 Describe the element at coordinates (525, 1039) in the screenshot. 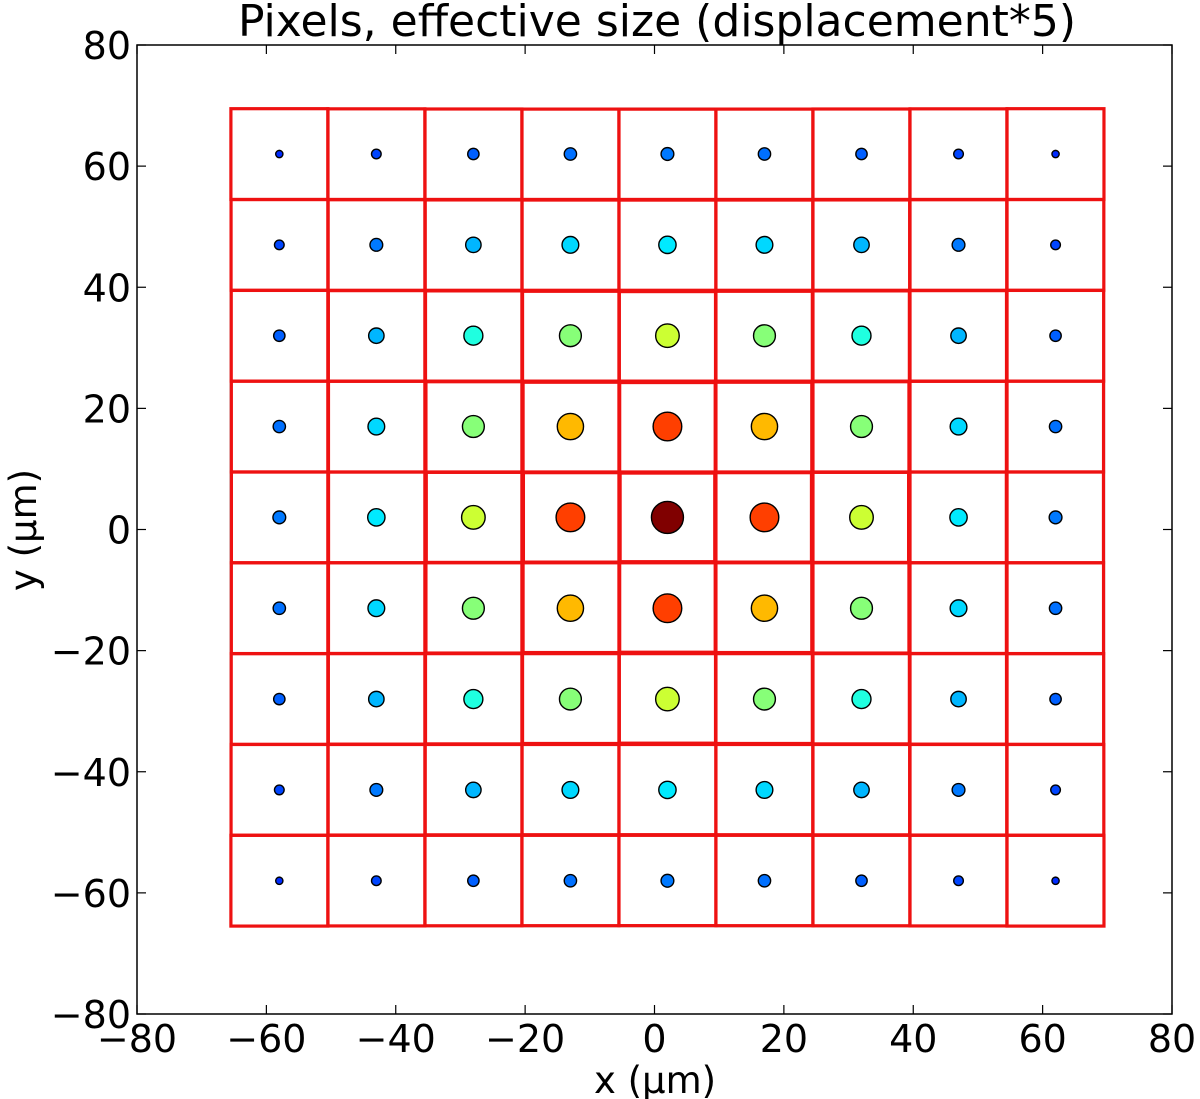

I see `x-tick-label: −20` at that location.